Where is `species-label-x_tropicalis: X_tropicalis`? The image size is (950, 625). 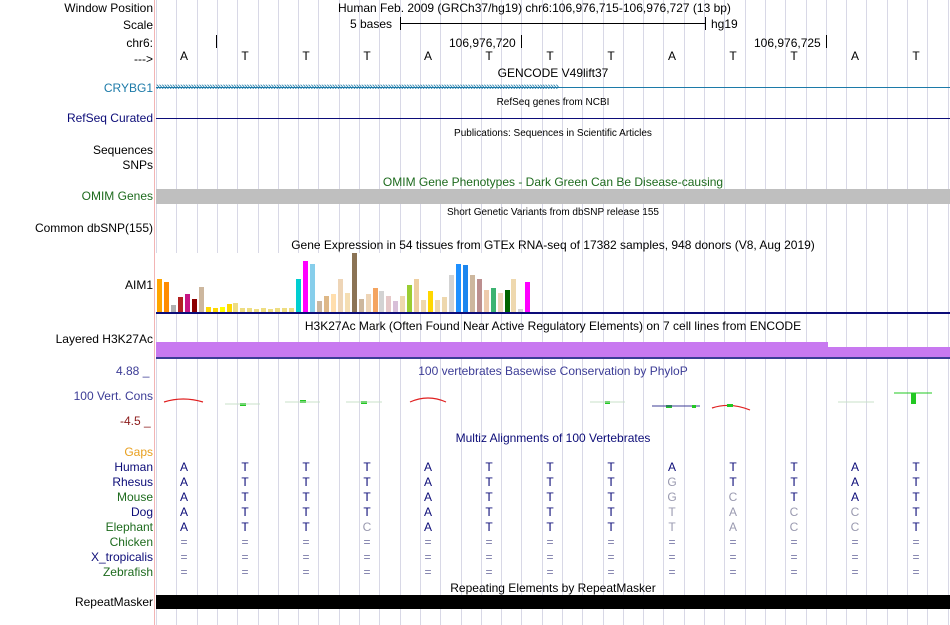 species-label-x_tropicalis: X_tropicalis is located at coordinates (121, 557).